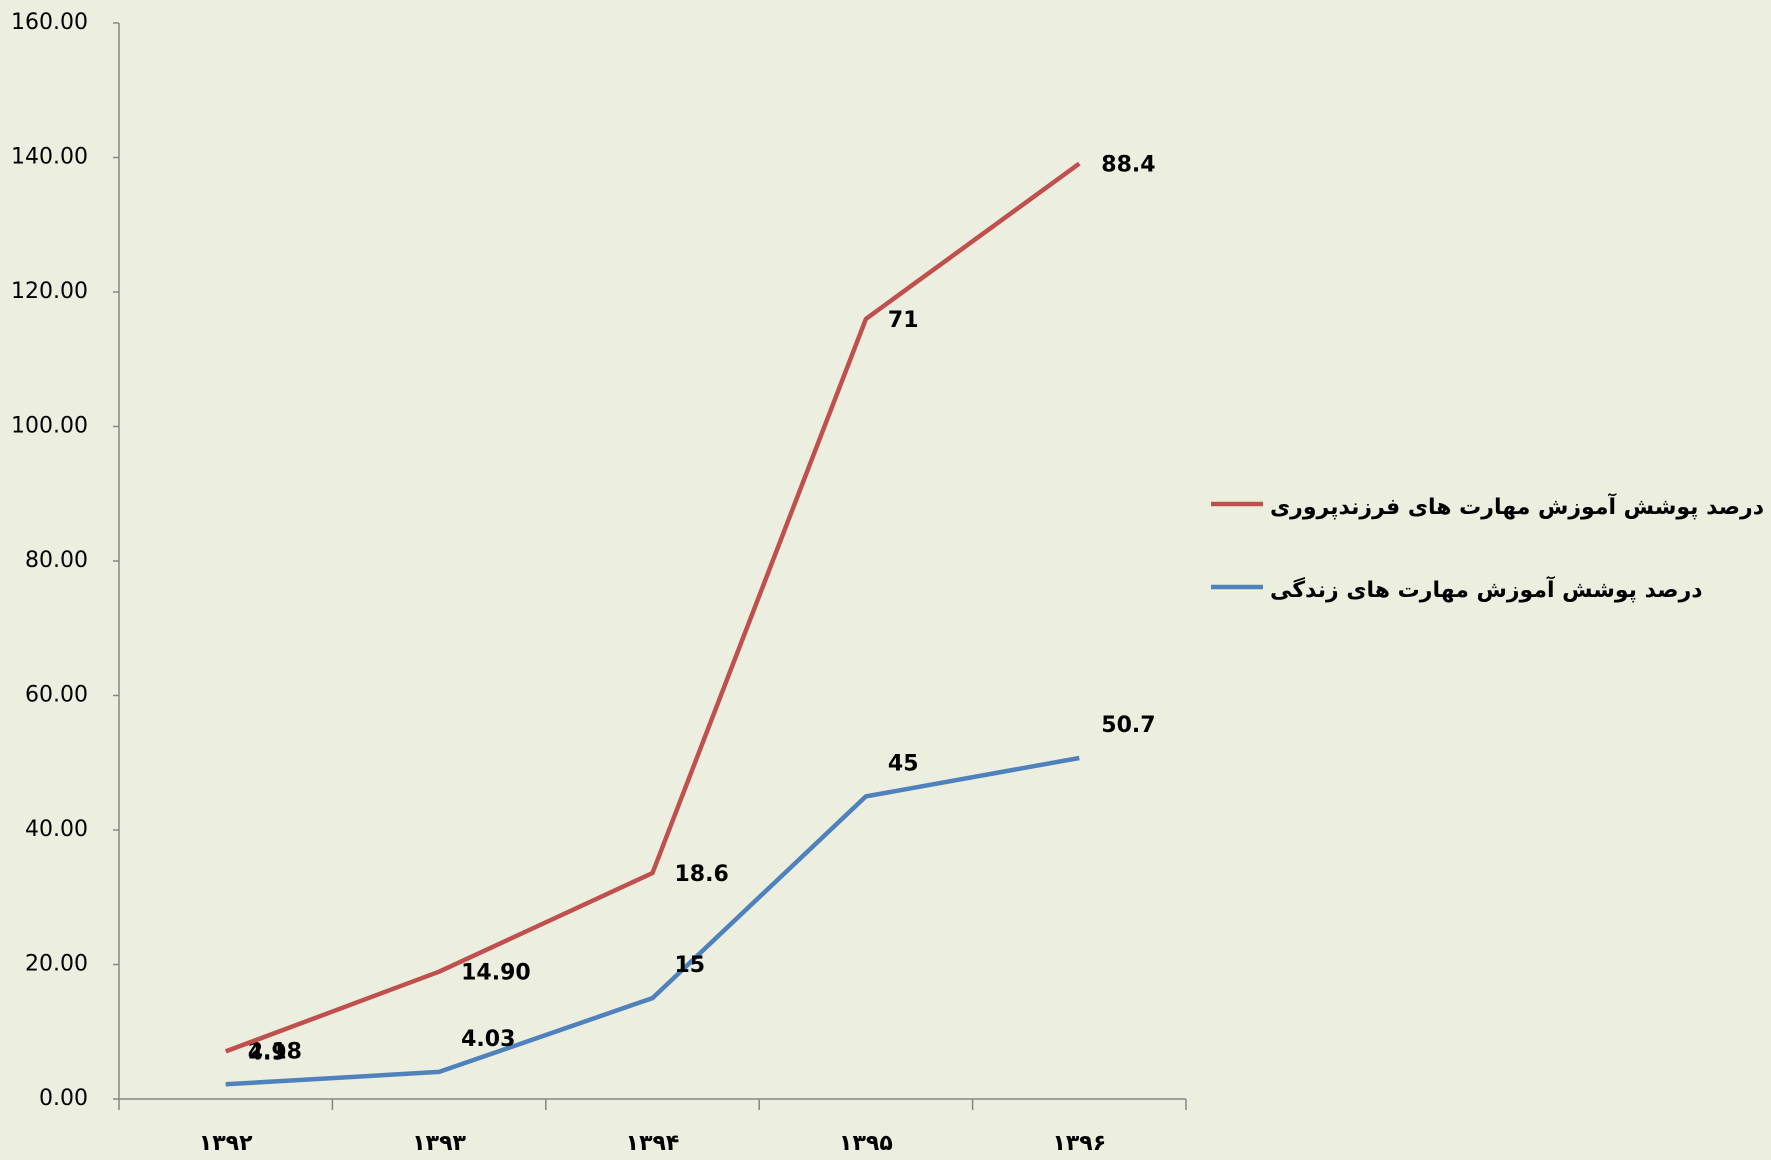  I want to click on series-line, so click(652, 921).